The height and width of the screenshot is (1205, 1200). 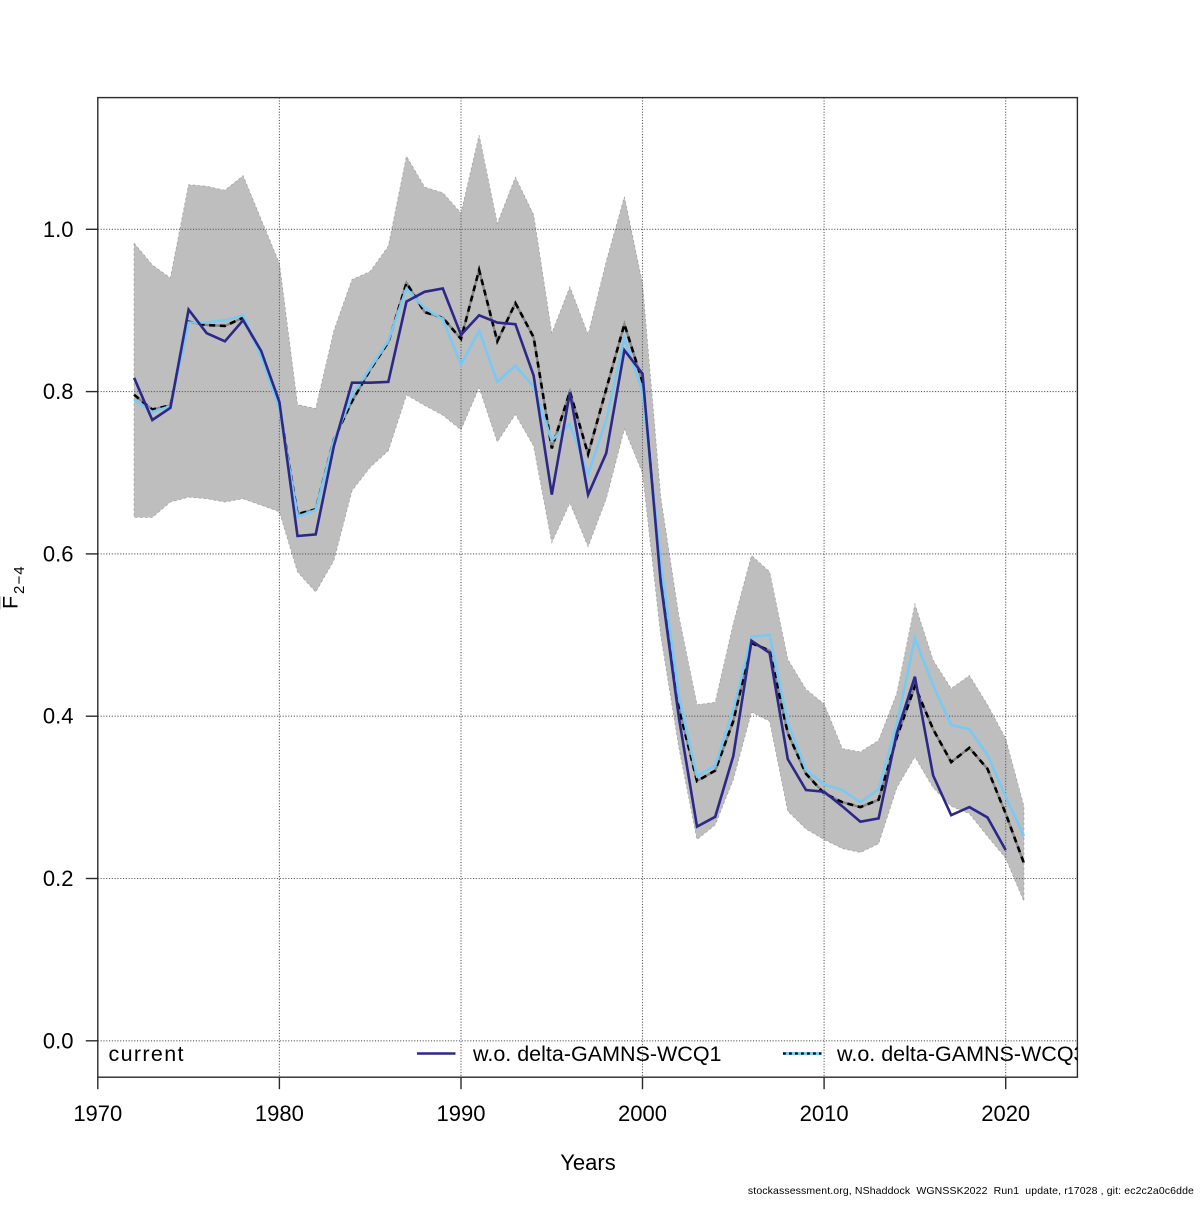 I want to click on svg-text: 2000, so click(x=642, y=1113).